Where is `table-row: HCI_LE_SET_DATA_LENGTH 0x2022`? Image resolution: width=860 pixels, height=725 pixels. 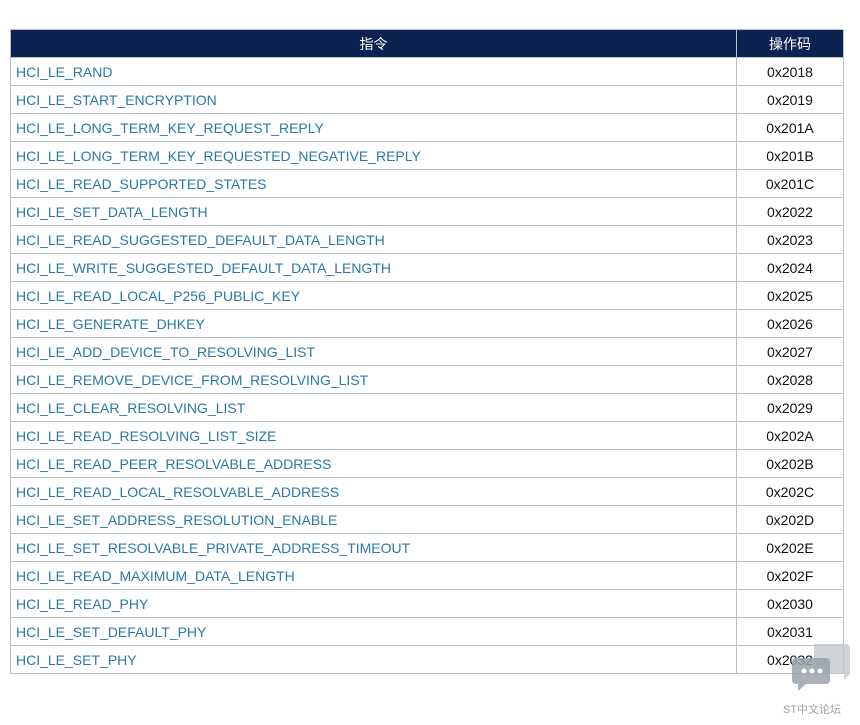
table-row: HCI_LE_SET_DATA_LENGTH 0x2022 is located at coordinates (427, 211).